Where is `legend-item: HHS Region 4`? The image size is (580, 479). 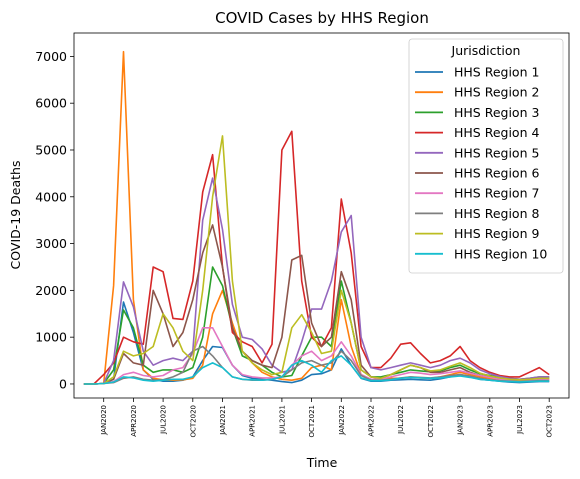 legend-item: HHS Region 4 is located at coordinates (477, 132).